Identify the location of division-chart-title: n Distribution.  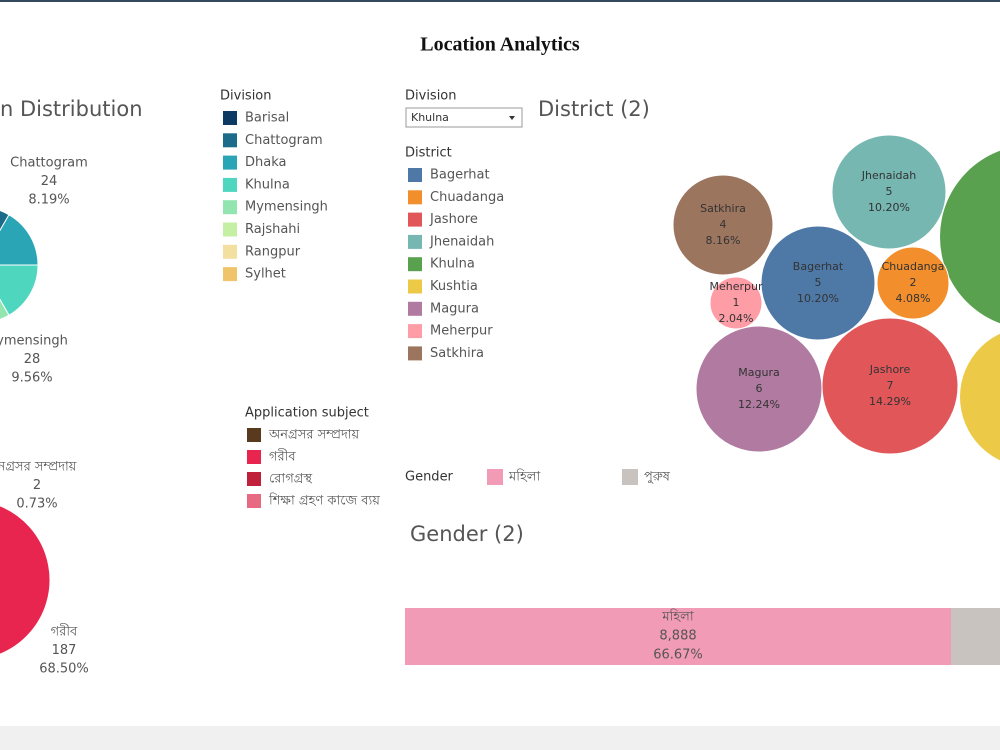
(71, 109).